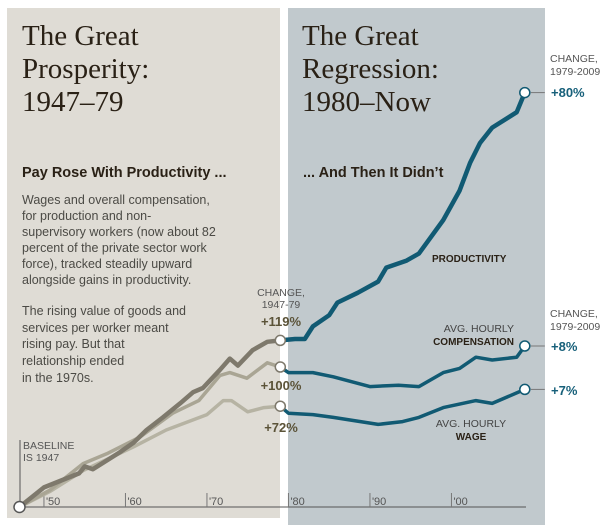 The image size is (615, 525). Describe the element at coordinates (281, 293) in the screenshot. I see `change-1947-79-heading: CHANGE,` at that location.